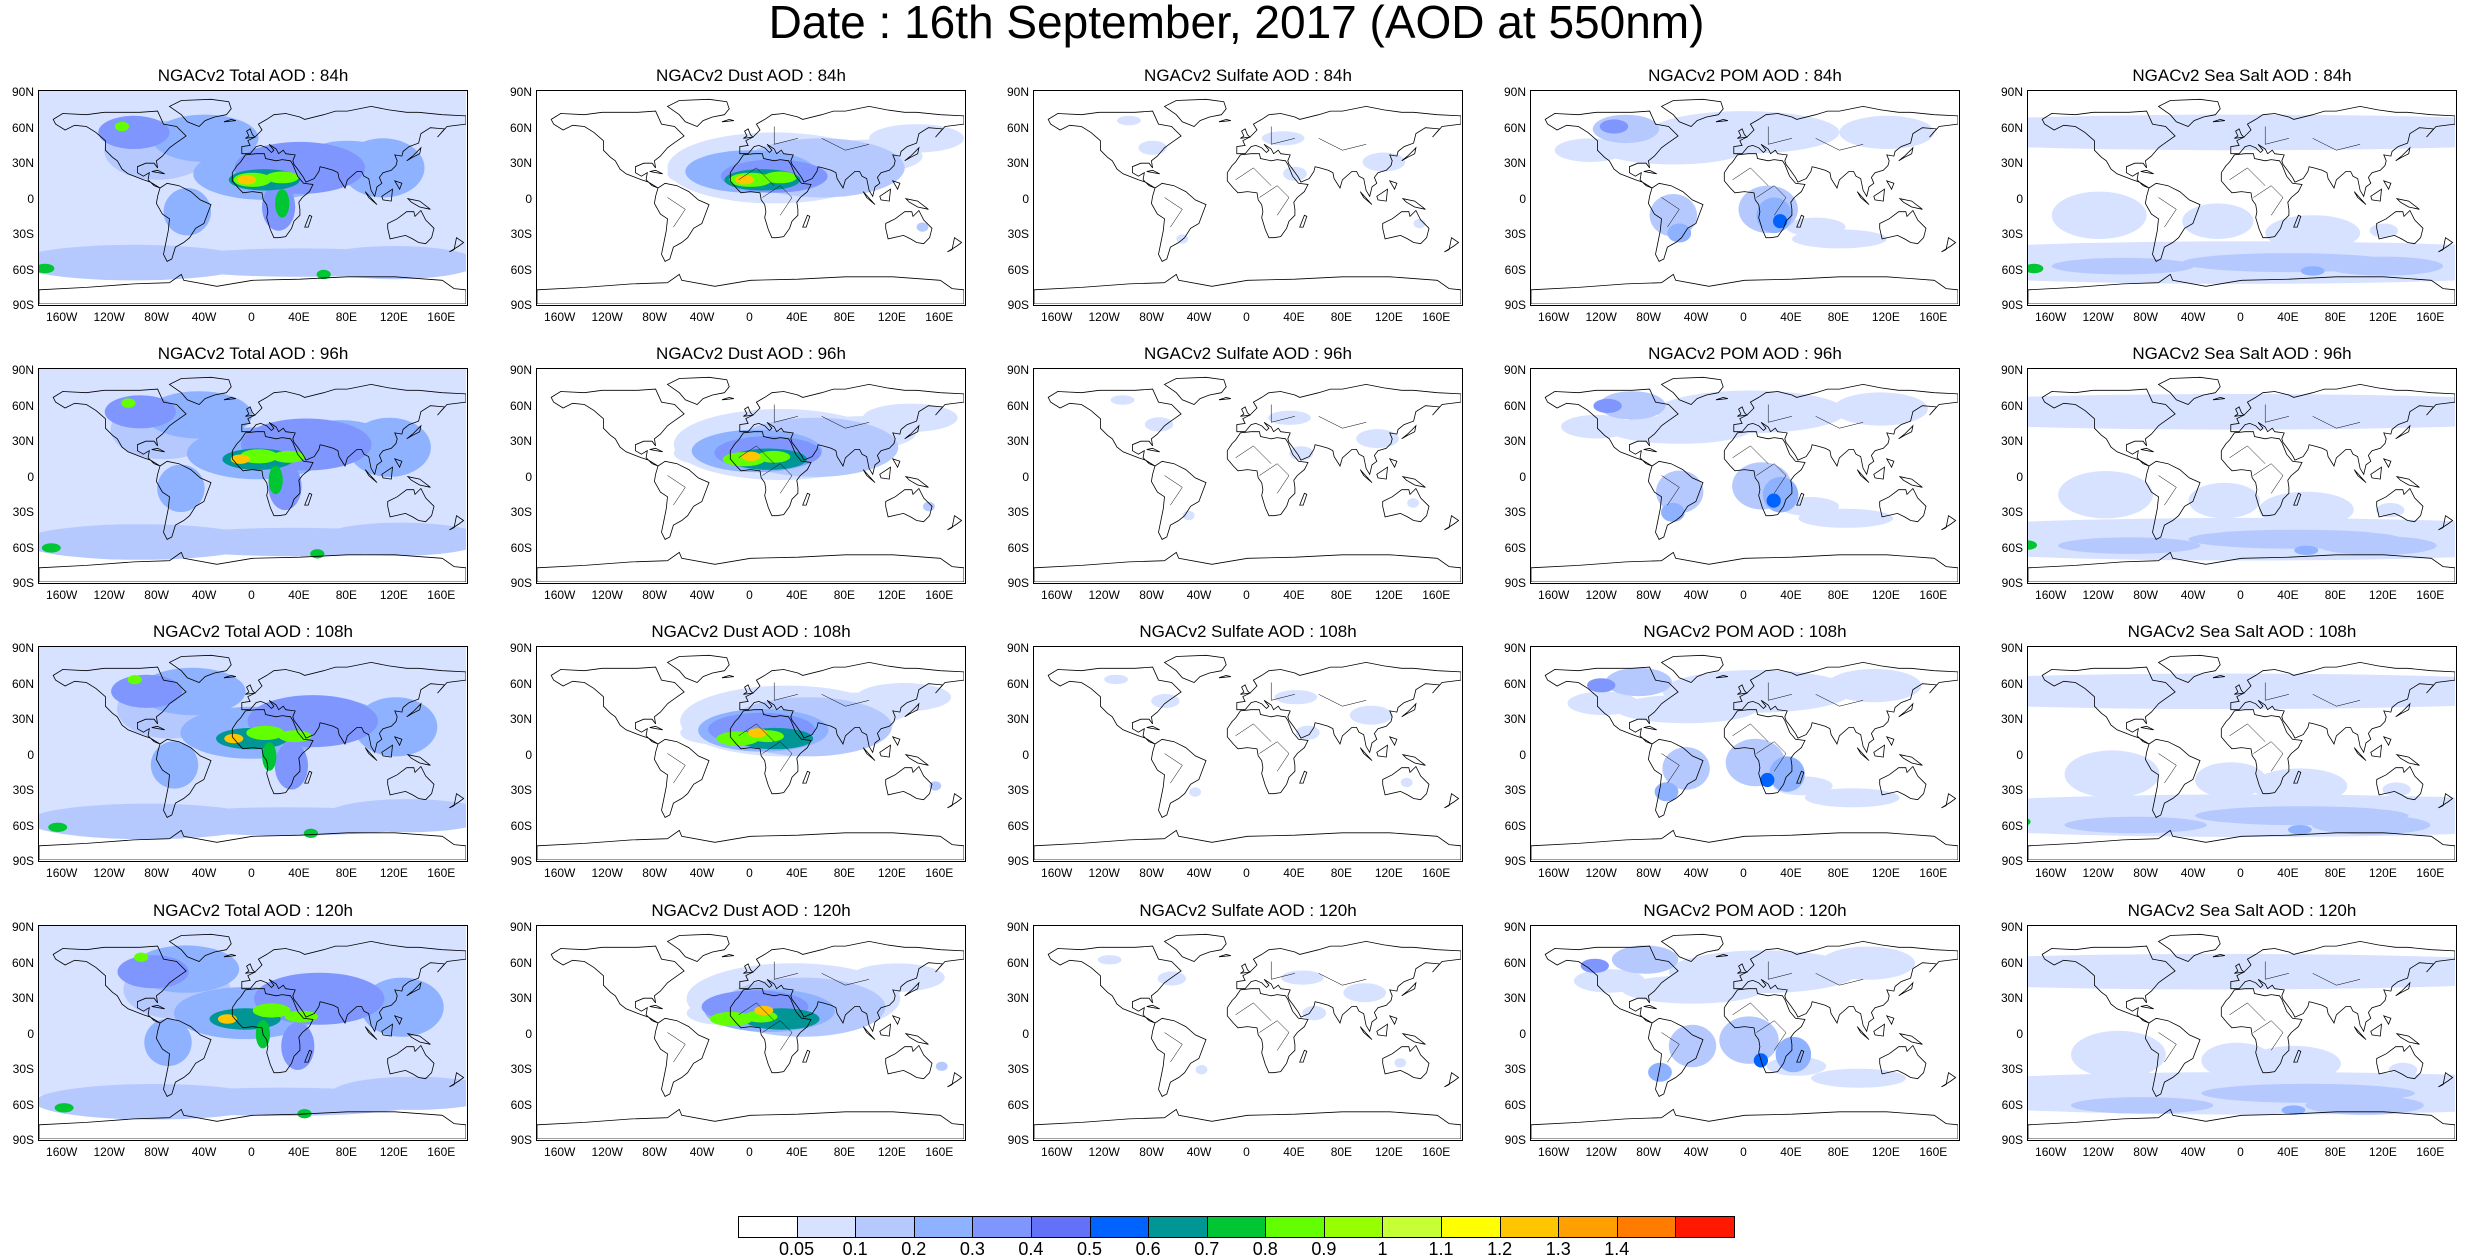 The image size is (2473, 1260). I want to click on latitude-tick-label: 30S, so click(2012, 512).